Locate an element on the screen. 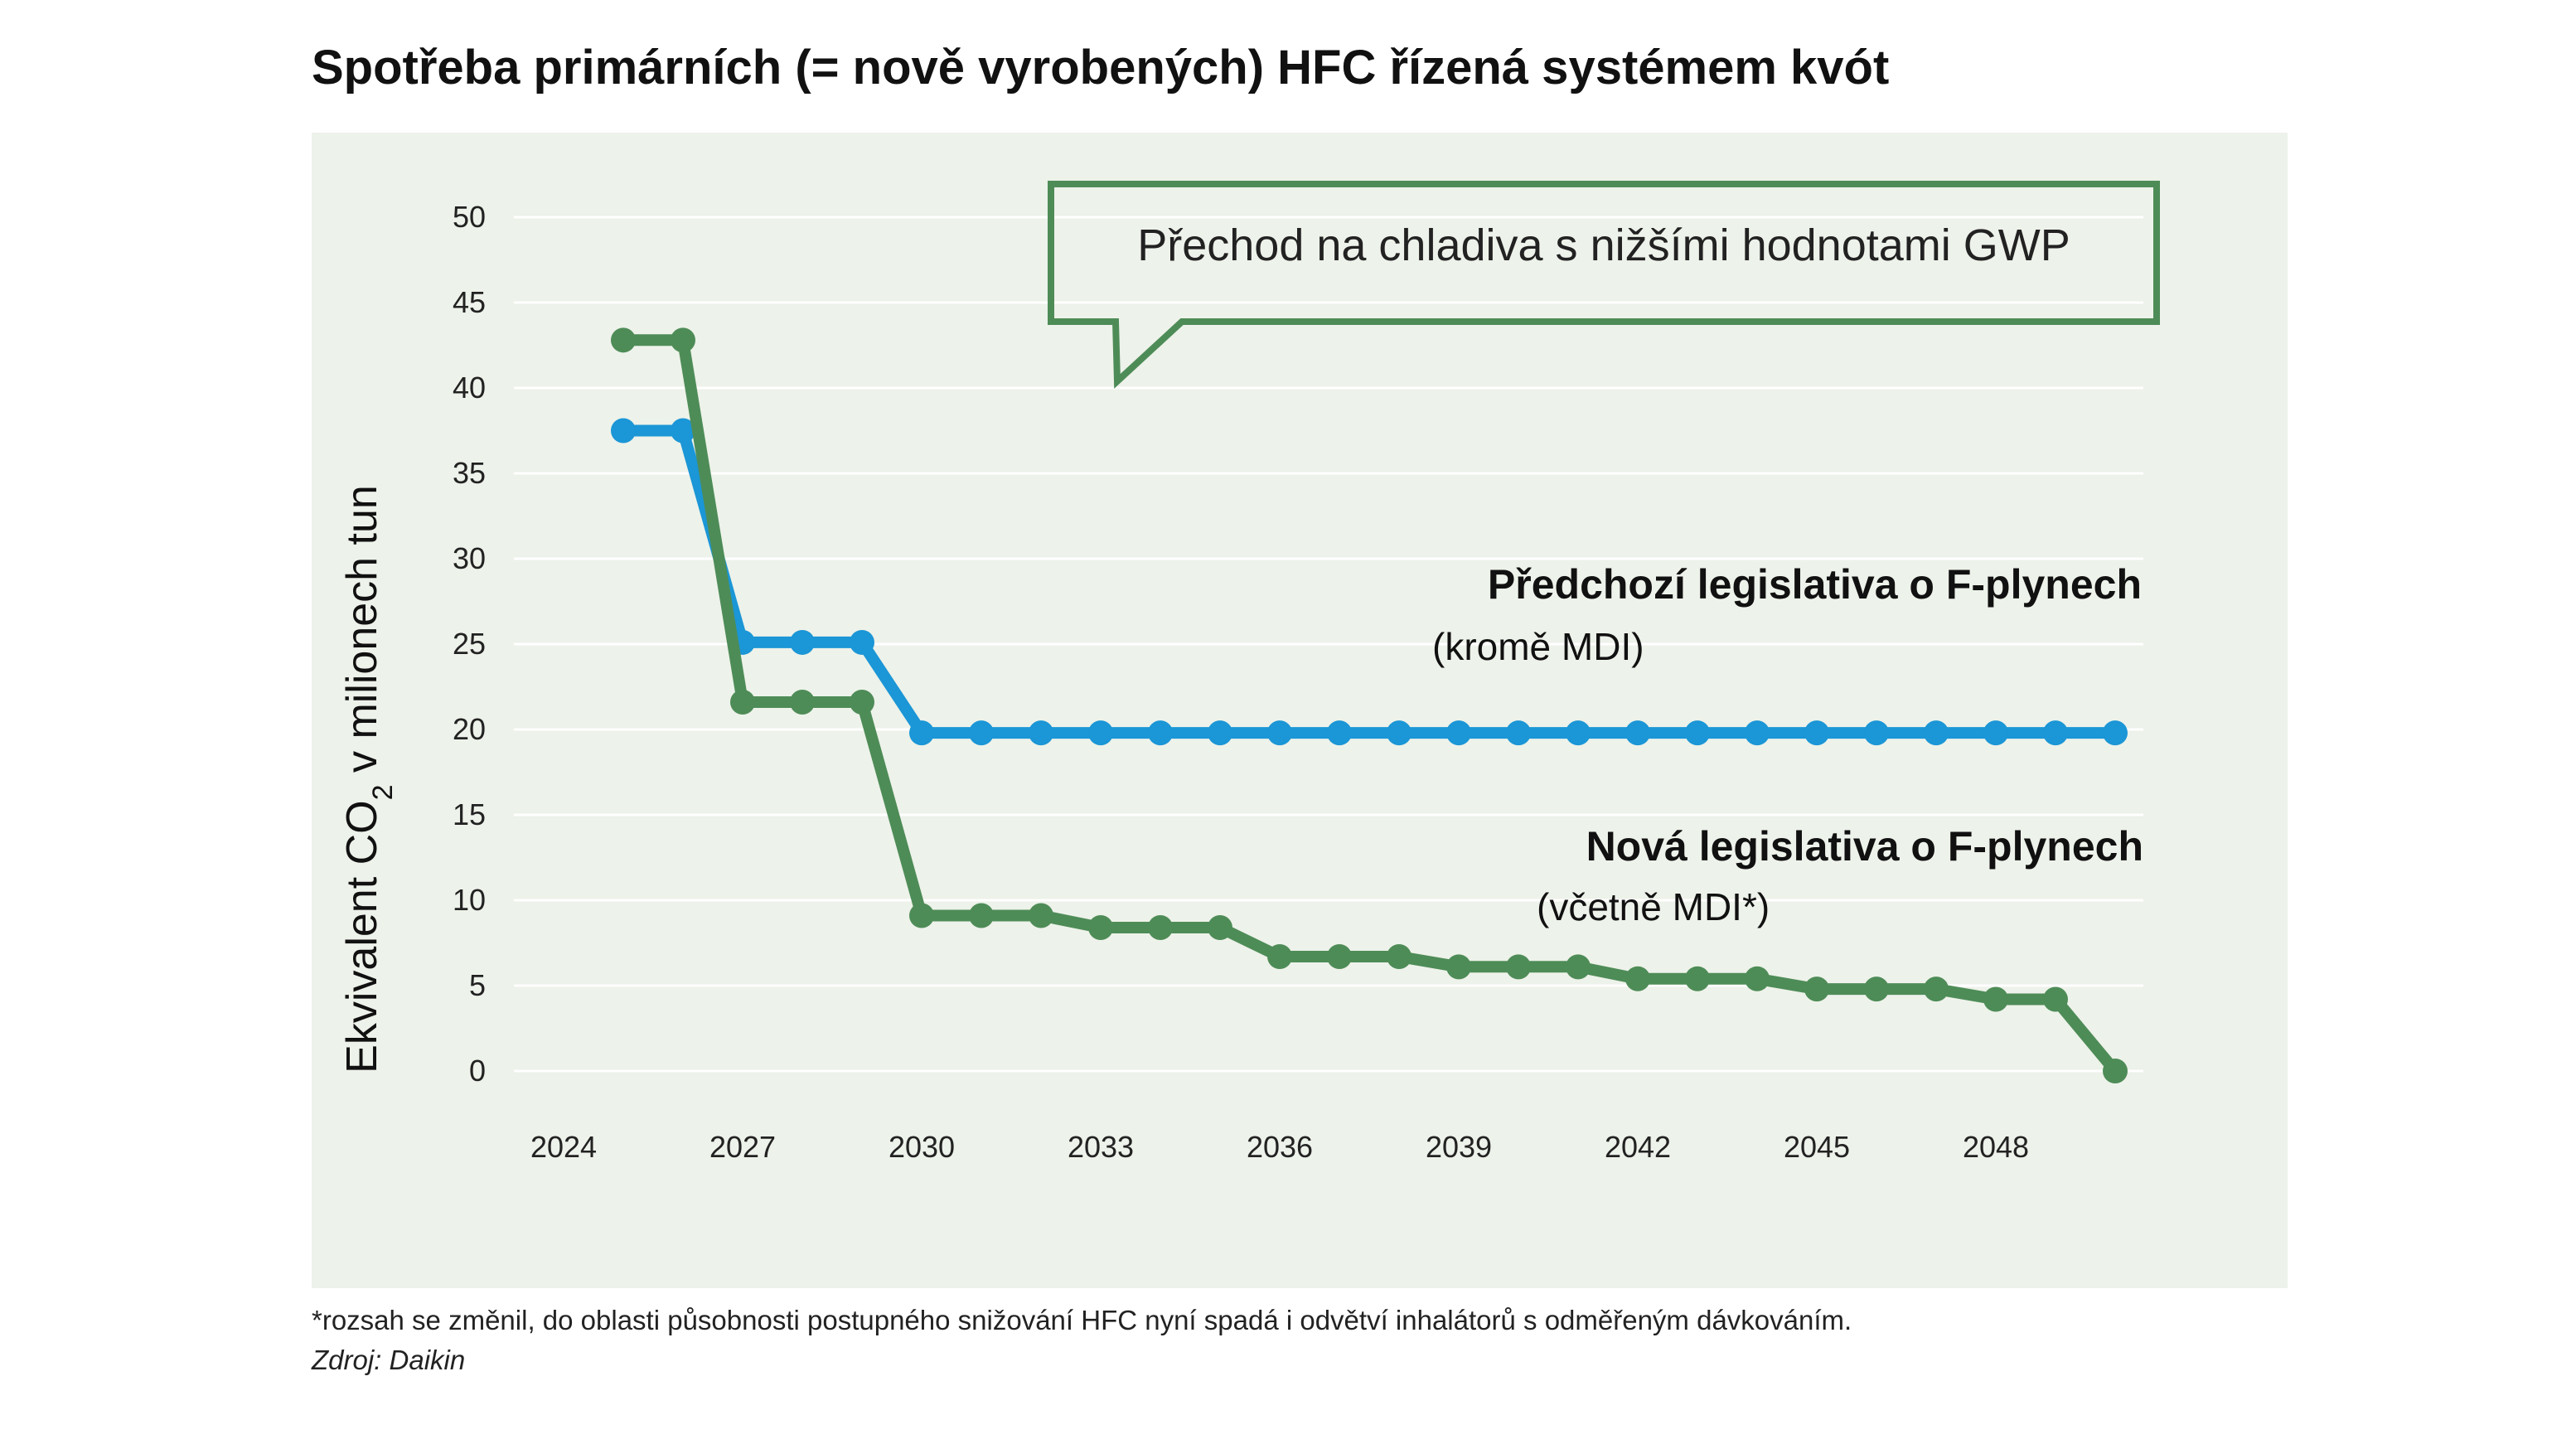 This screenshot has width=2576, height=1449. x-tick-label: 2033 is located at coordinates (1101, 1147).